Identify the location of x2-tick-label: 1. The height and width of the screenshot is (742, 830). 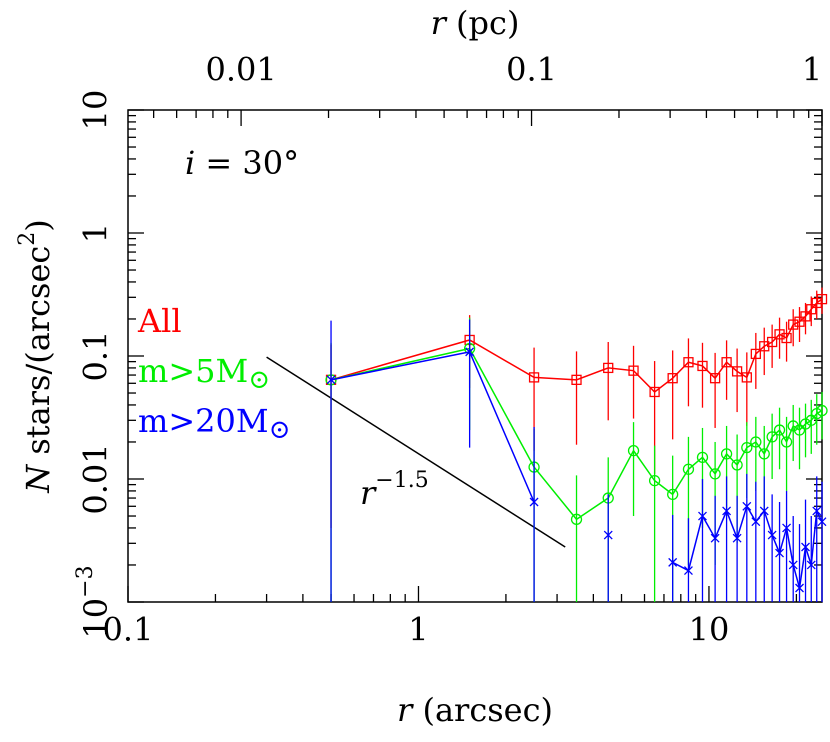
(812, 70).